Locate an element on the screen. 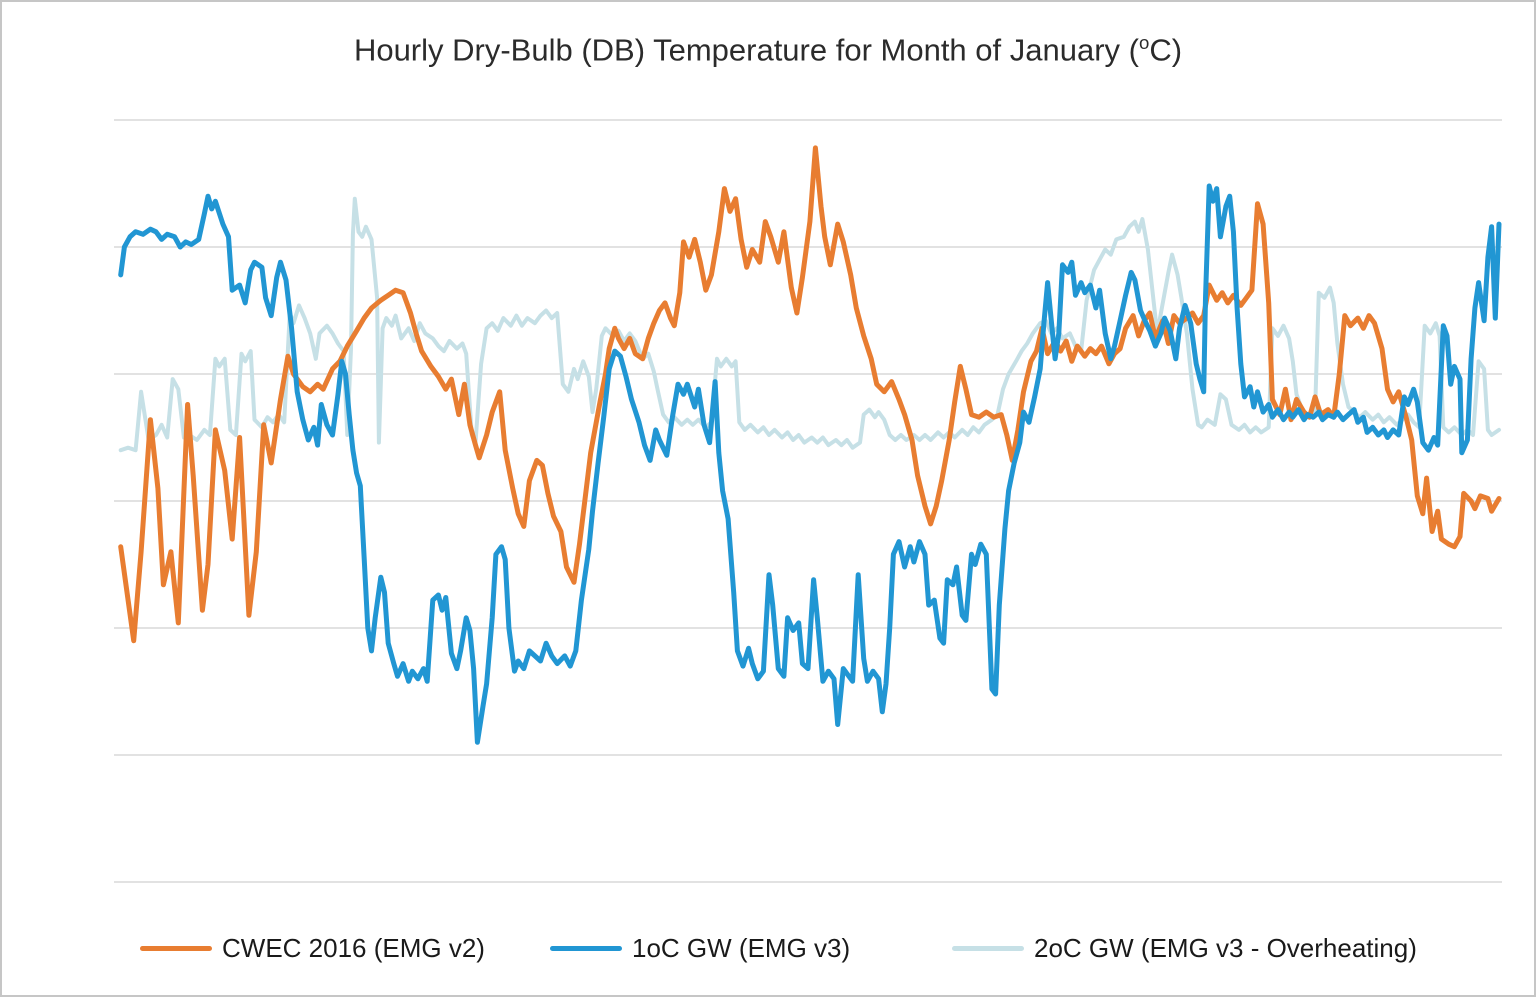  legend-line-swatch-orange is located at coordinates (176, 948).